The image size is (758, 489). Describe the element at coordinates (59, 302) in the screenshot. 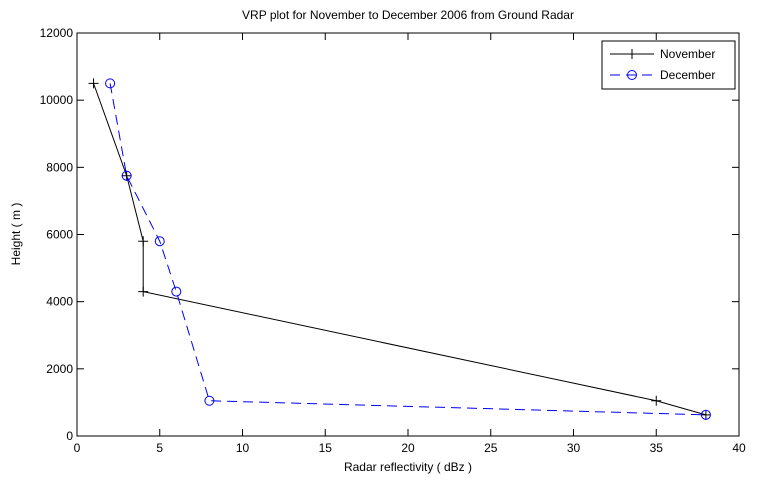

I see `y-tick-label: 4000` at that location.